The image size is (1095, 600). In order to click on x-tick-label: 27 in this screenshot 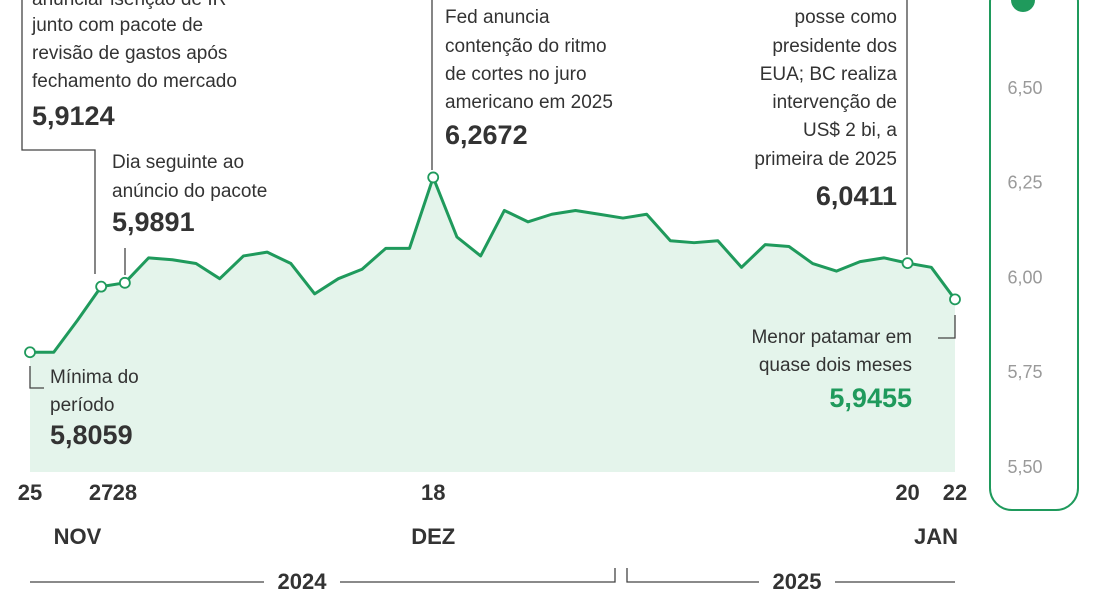, I will do `click(101, 492)`.